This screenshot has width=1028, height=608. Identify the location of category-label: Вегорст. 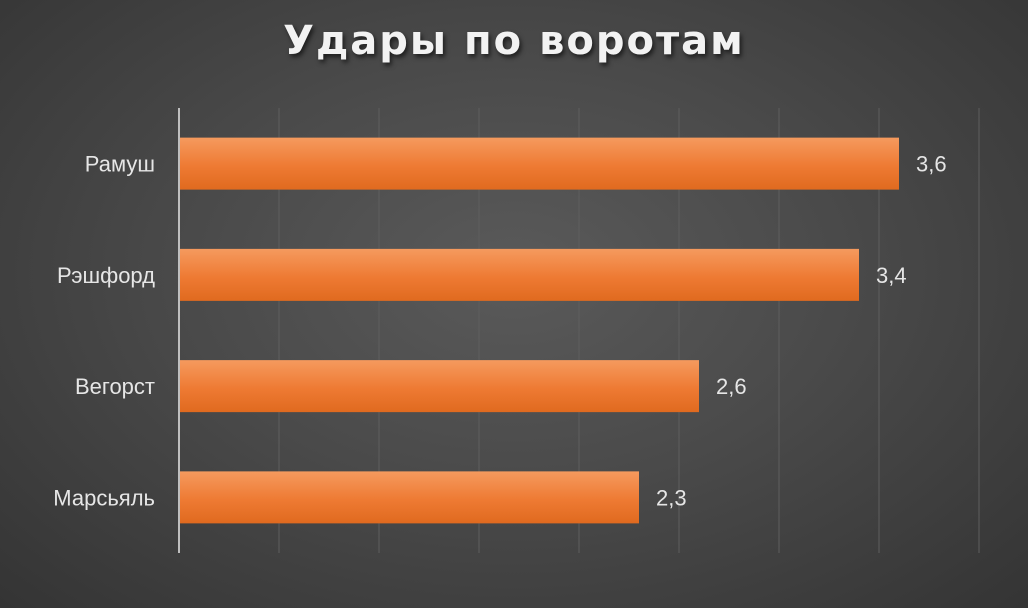
(115, 386).